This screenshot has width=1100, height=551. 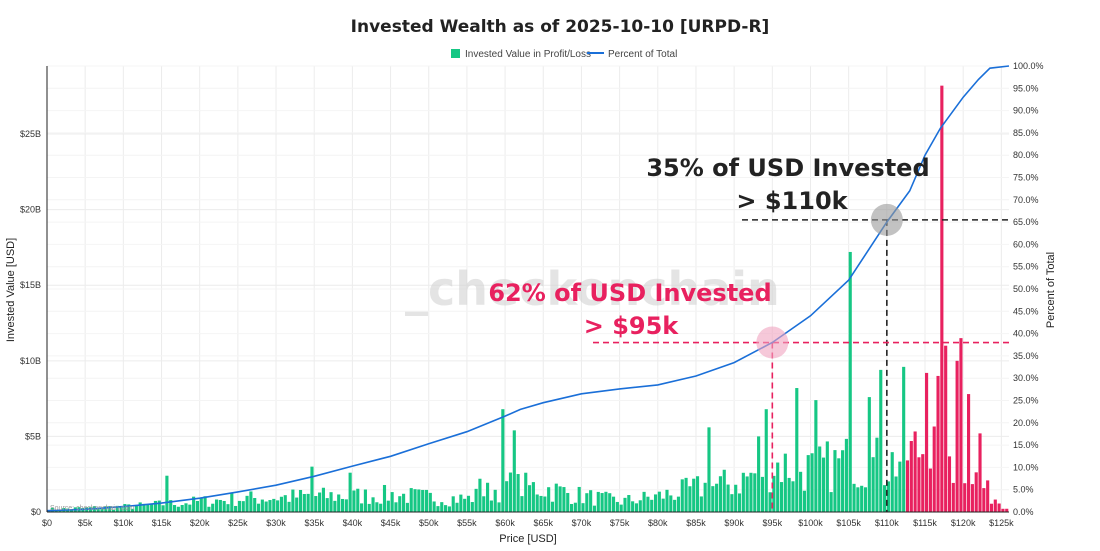 I want to click on legend-label-percent-total: Percent of Total, so click(x=642, y=54).